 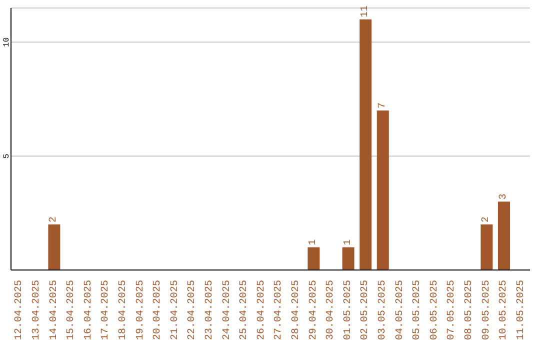 I want to click on x-tick-label: 05.05.2025, so click(x=418, y=310).